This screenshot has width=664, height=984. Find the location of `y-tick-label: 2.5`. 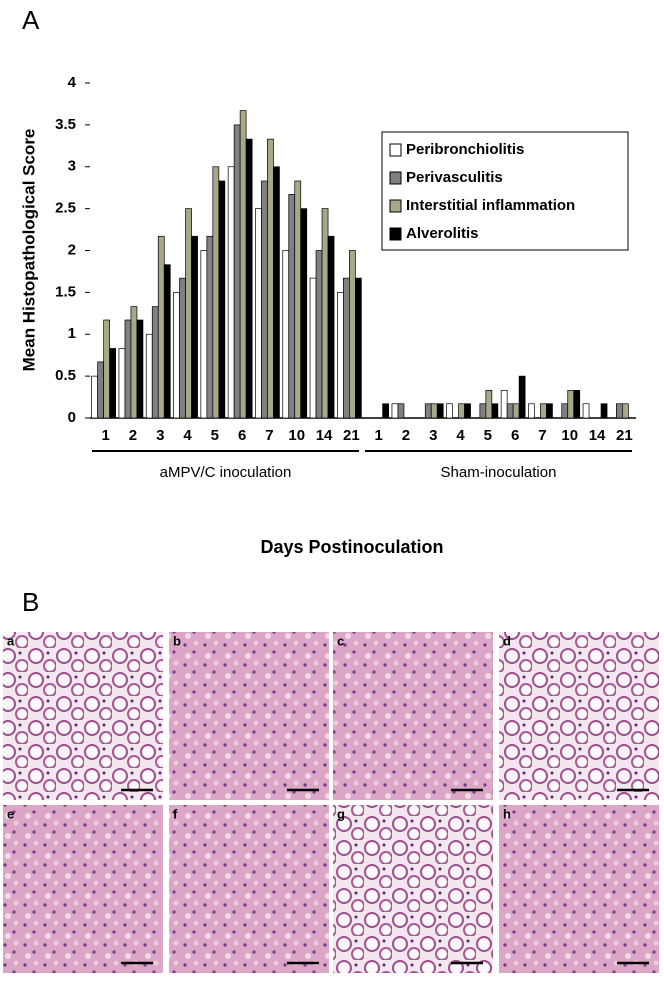

y-tick-label: 2.5 is located at coordinates (65, 208).